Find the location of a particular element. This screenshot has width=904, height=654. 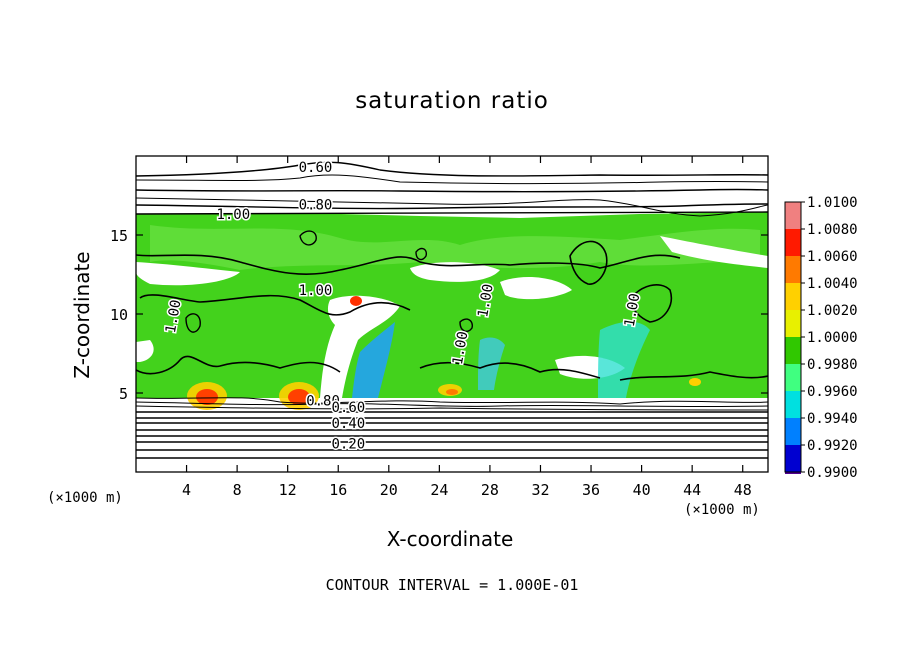

colorbar-label: 1.0020 is located at coordinates (832, 311).